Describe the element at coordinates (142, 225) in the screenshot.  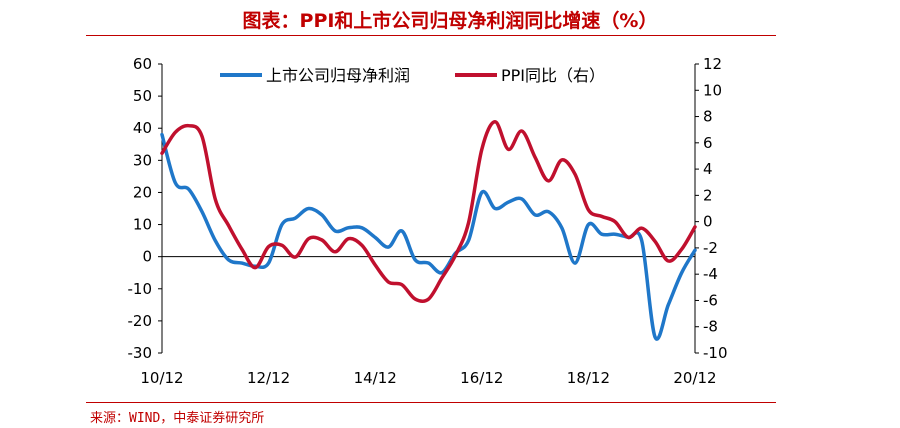
I see `left-tick-label: 10` at that location.